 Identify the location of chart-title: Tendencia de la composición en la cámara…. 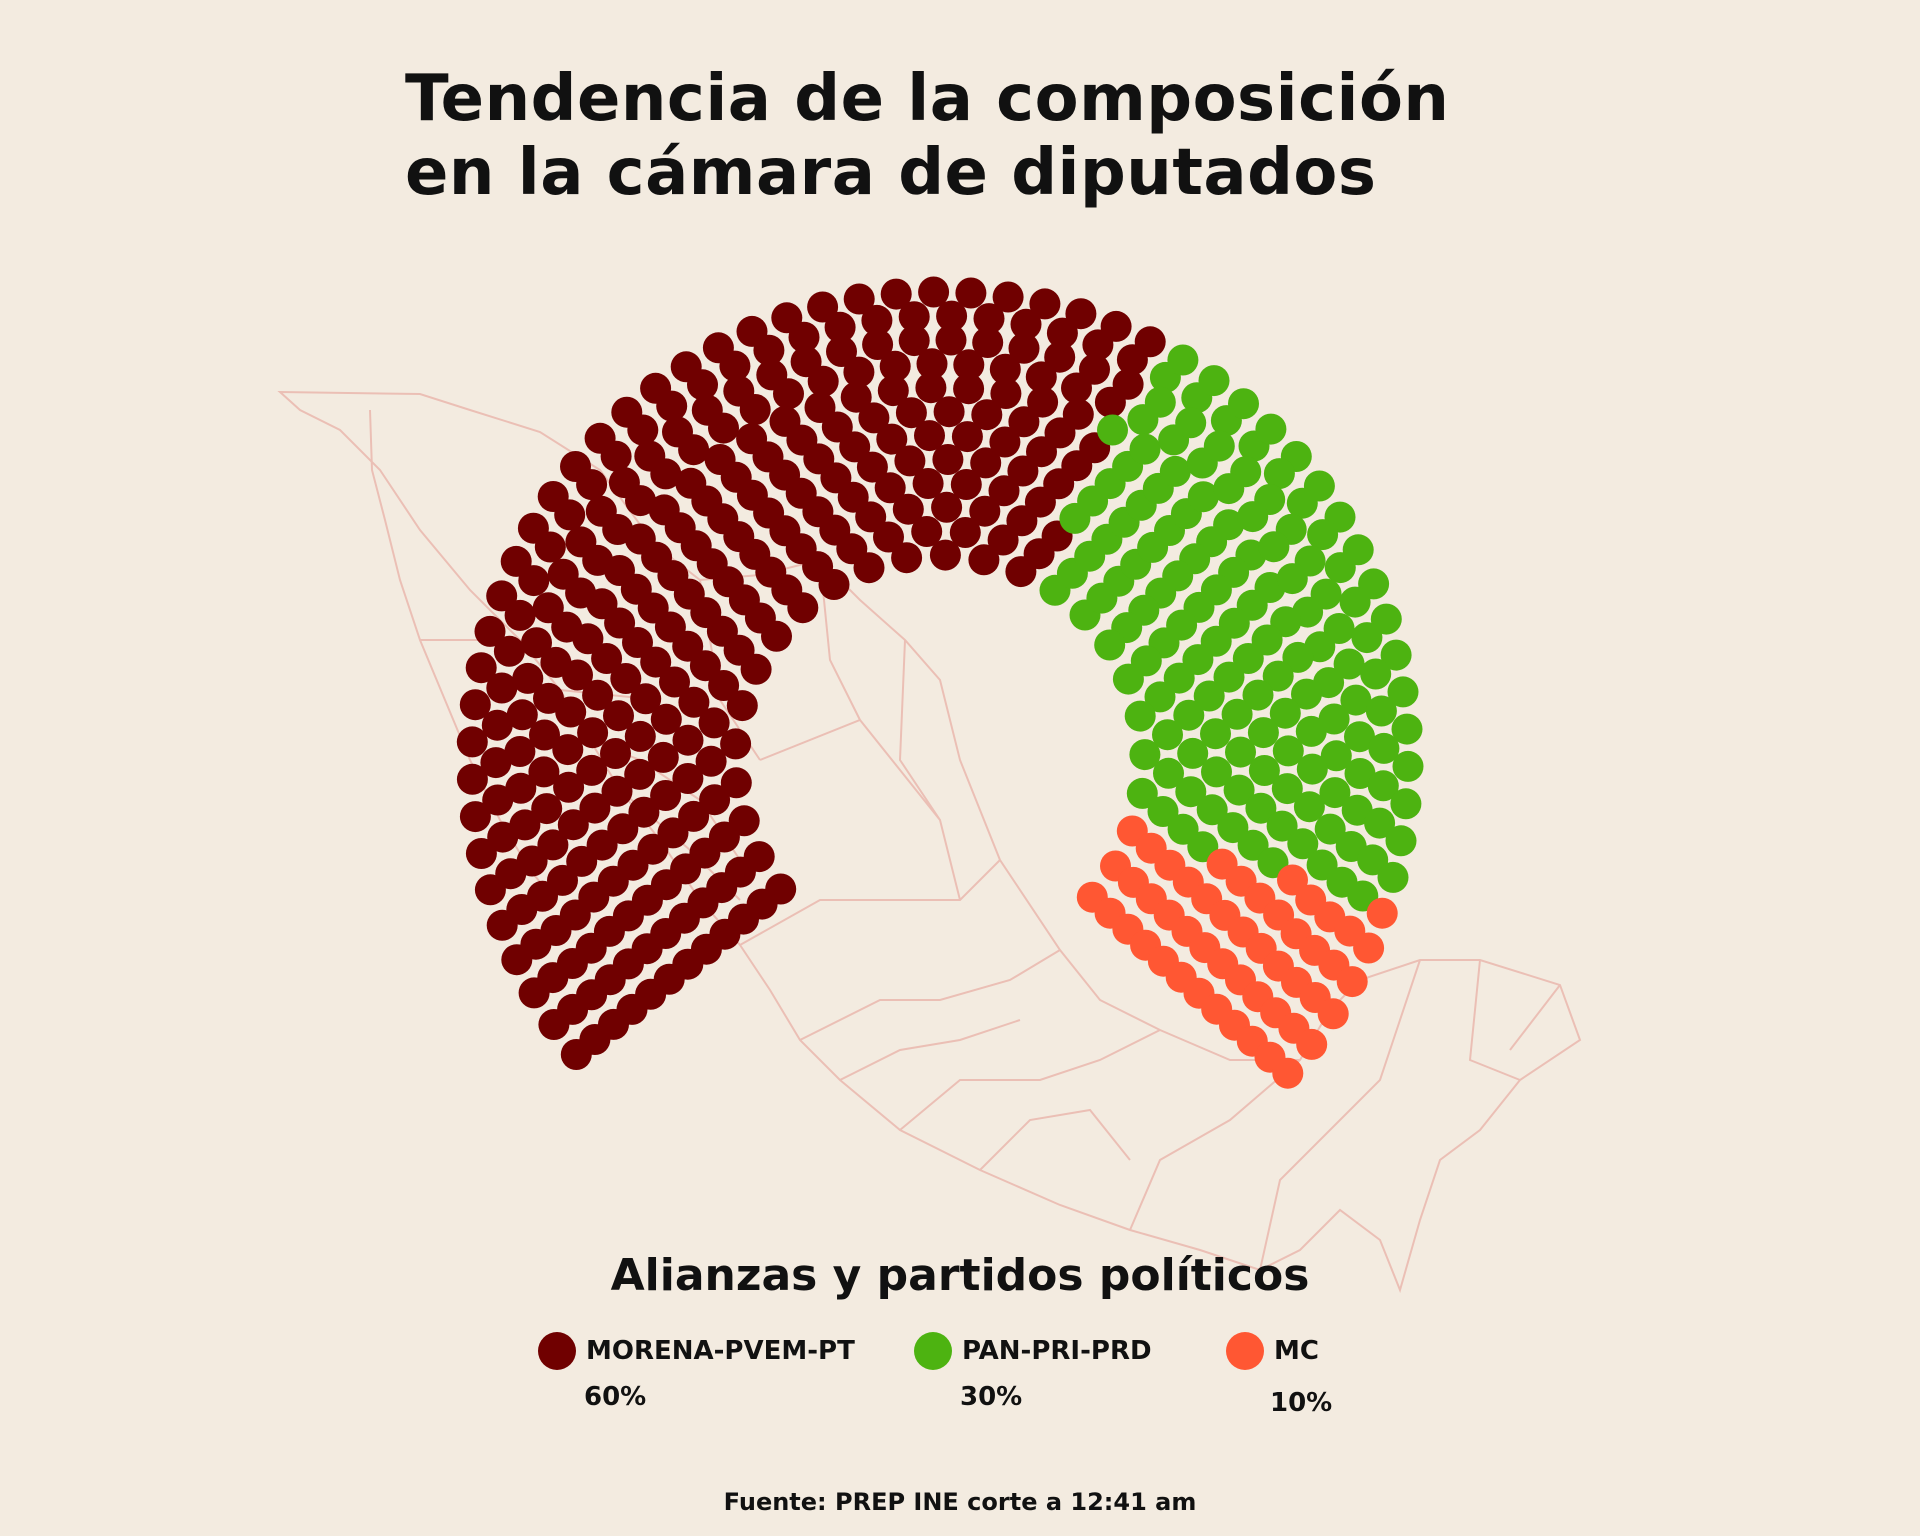
(1005, 136).